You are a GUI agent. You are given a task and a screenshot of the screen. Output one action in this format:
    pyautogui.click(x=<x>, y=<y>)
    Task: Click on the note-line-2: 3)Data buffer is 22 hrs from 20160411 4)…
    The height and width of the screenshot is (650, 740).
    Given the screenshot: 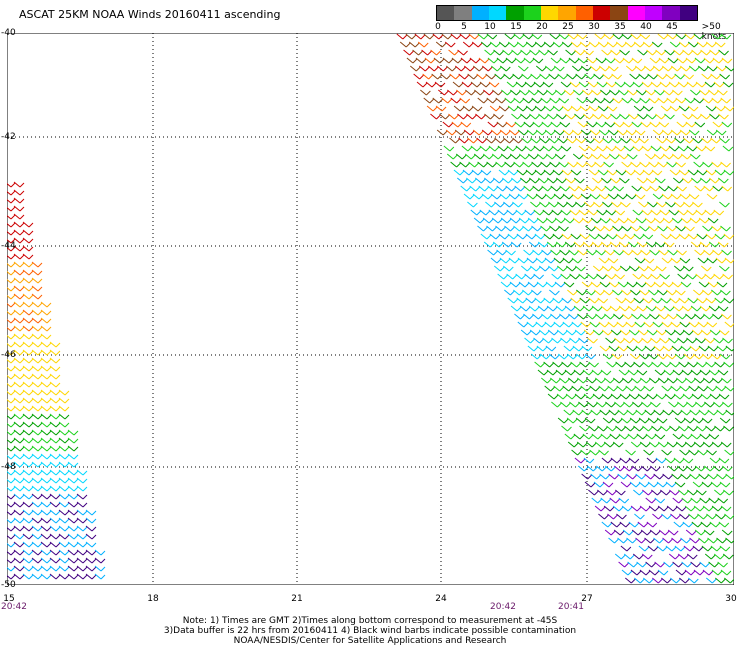 What is the action you would take?
    pyautogui.click(x=370, y=631)
    